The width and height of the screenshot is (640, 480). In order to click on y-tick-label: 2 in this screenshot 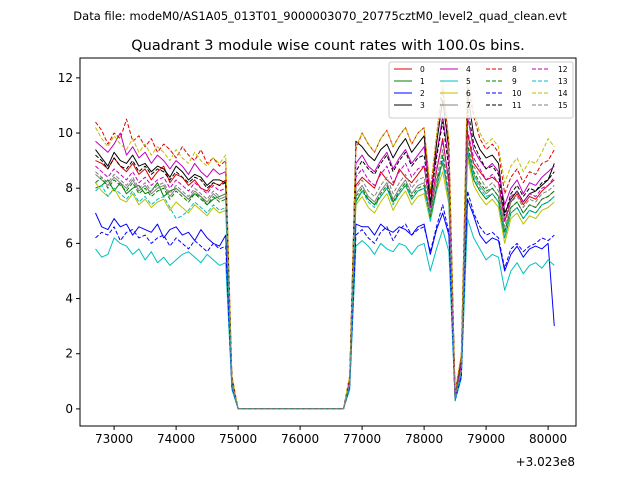, I will do `click(69, 354)`.